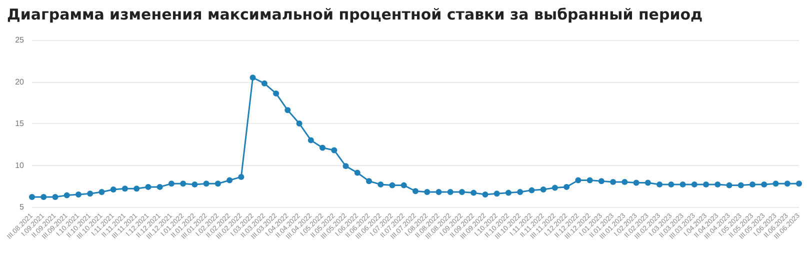 Image resolution: width=807 pixels, height=267 pixels. Describe the element at coordinates (20, 81) in the screenshot. I see `y-tick-label: 20` at that location.